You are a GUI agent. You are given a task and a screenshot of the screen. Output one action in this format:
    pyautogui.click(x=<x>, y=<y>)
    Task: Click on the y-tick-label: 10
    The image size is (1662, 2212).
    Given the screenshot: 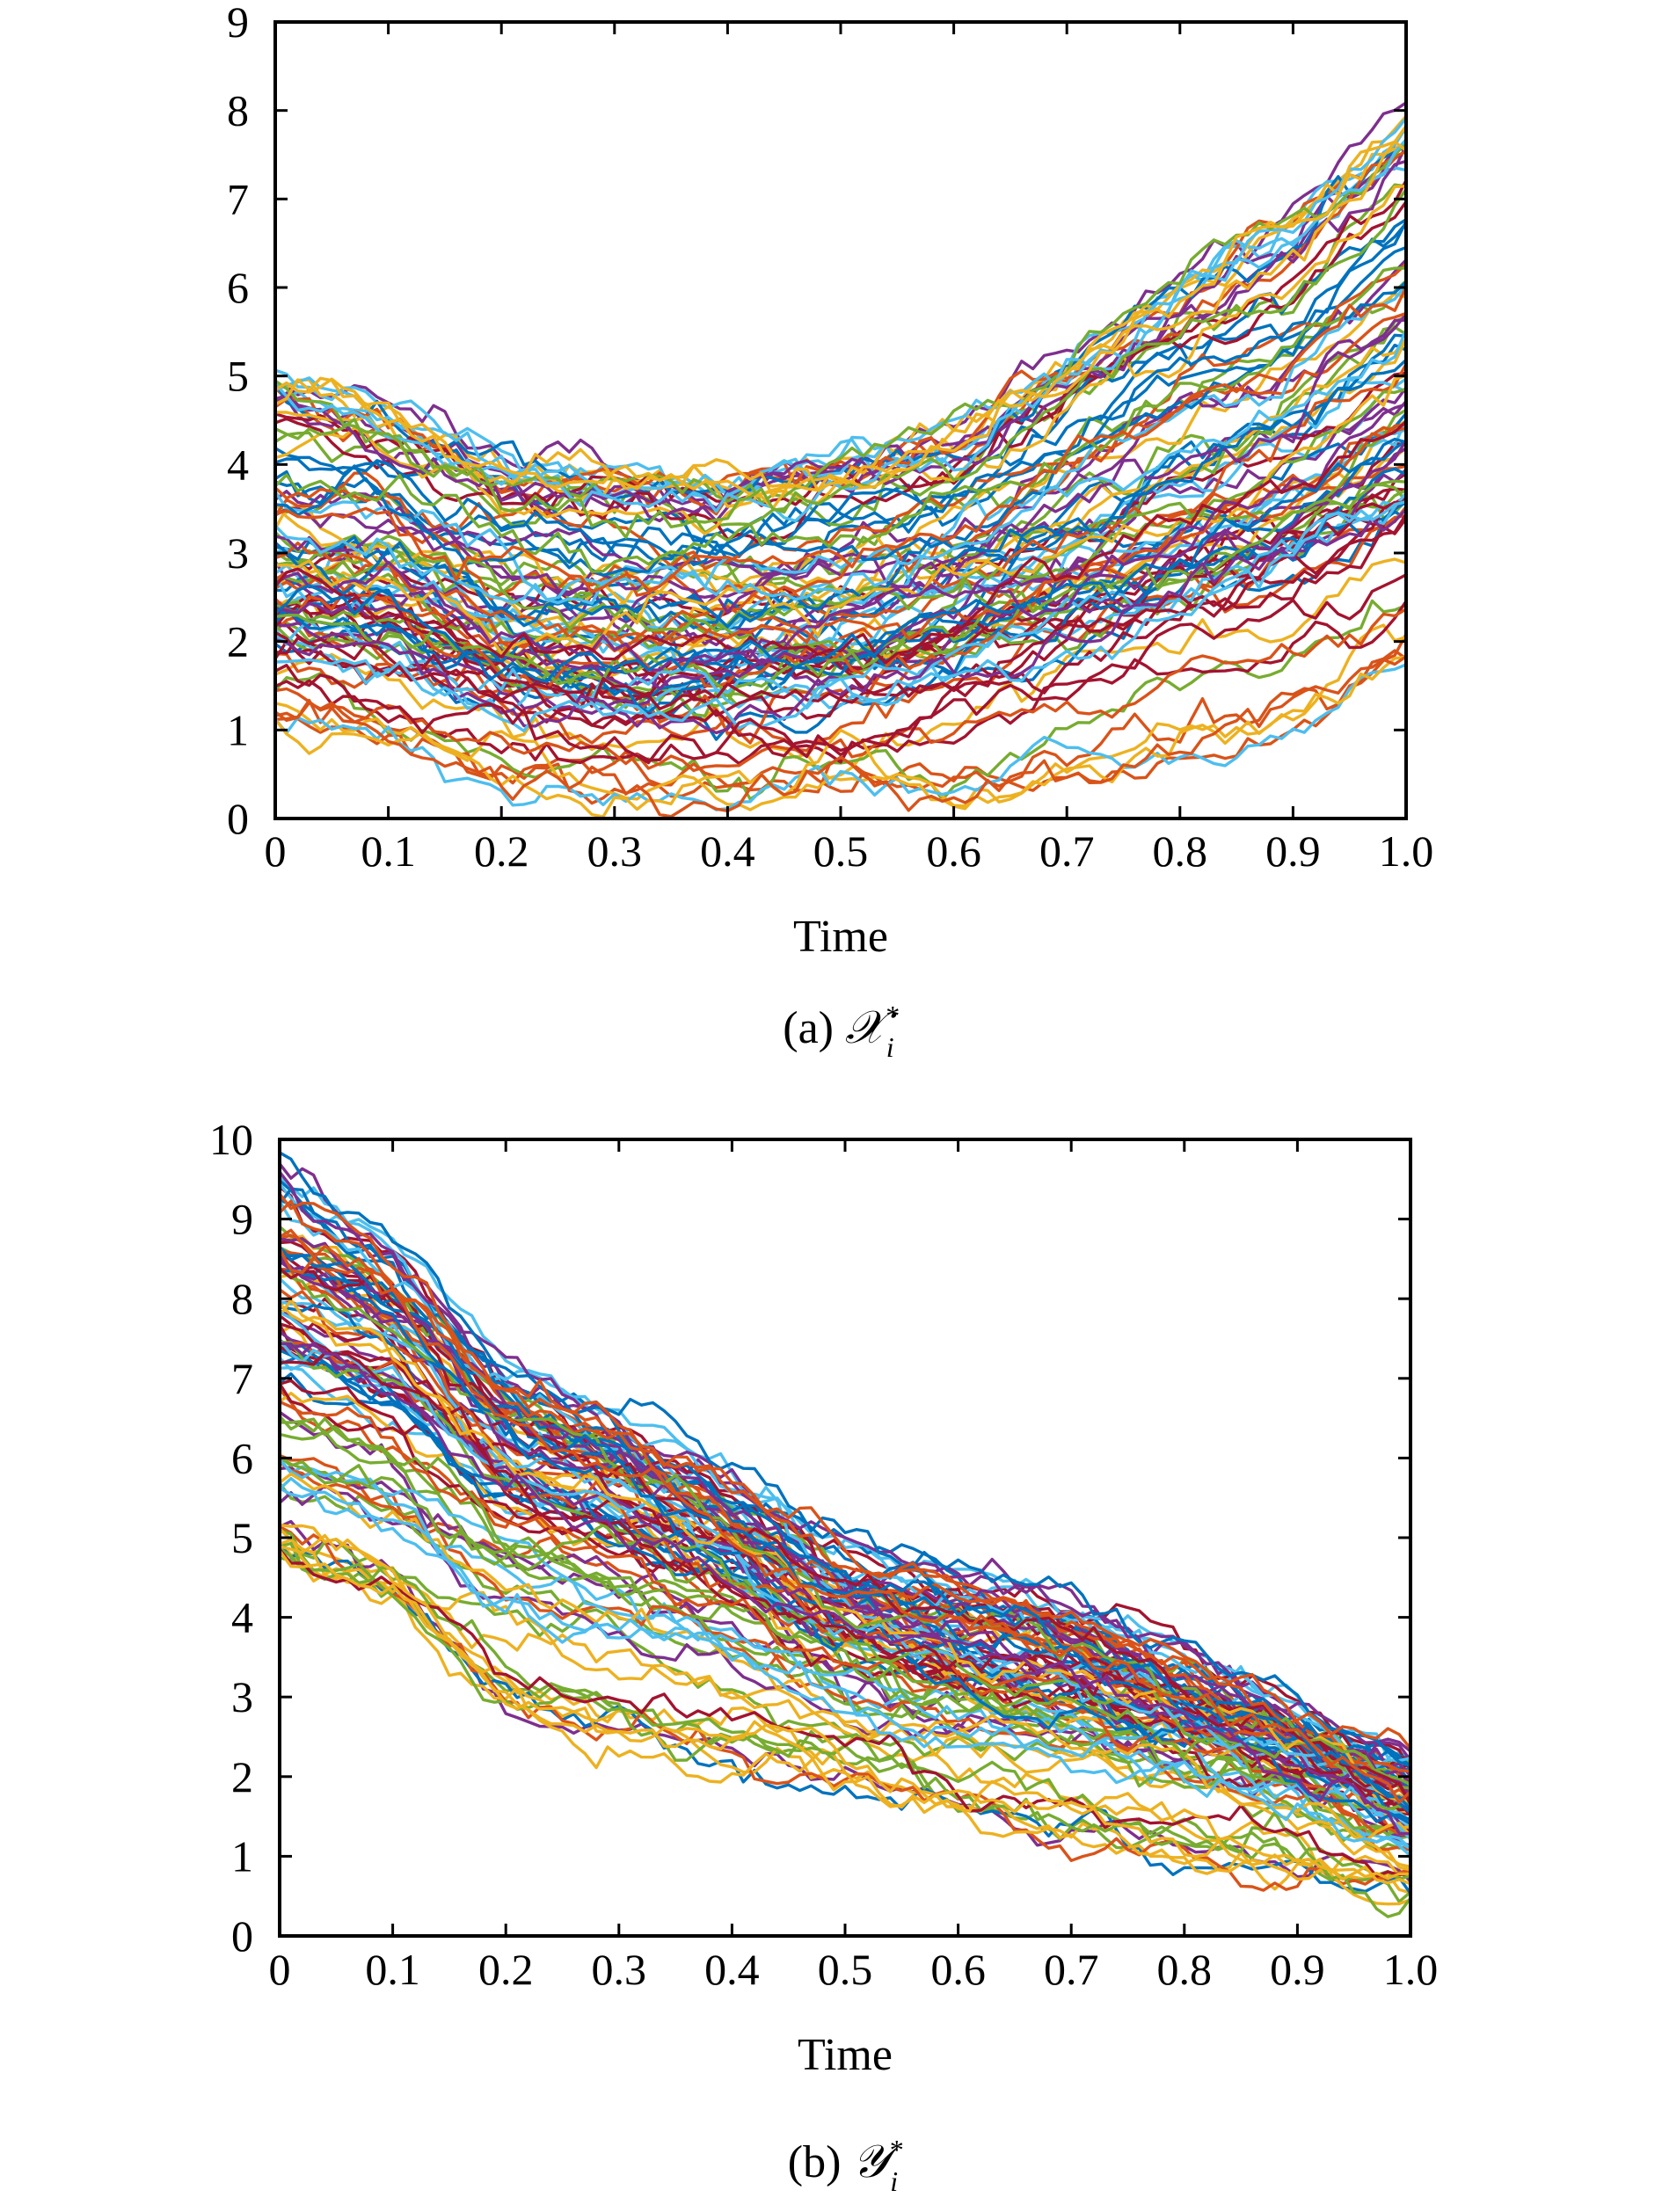 What is the action you would take?
    pyautogui.click(x=231, y=1139)
    